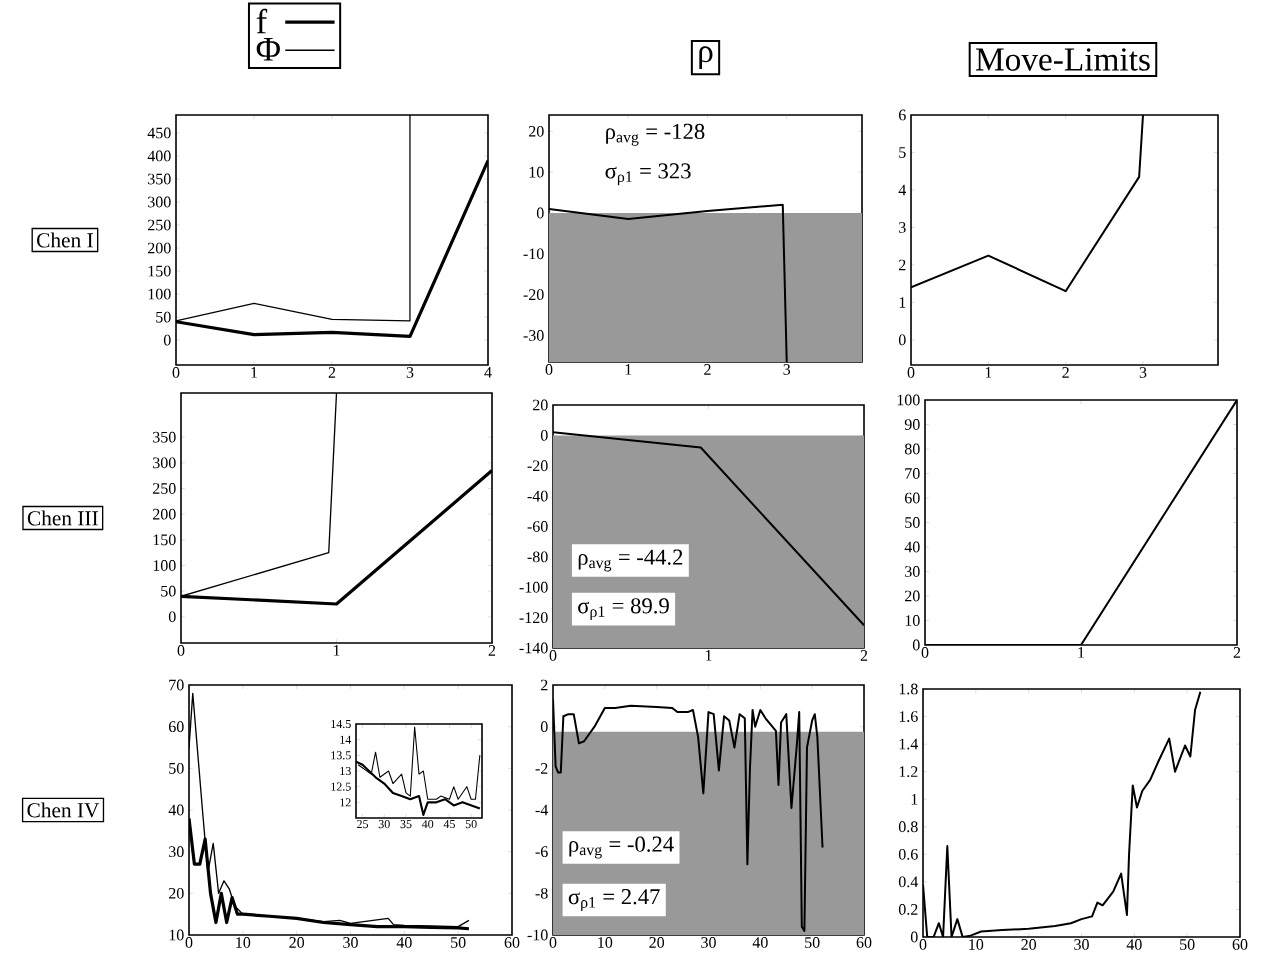 This screenshot has width=1278, height=965. Describe the element at coordinates (902, 265) in the screenshot. I see `y-tick-label: 2` at that location.